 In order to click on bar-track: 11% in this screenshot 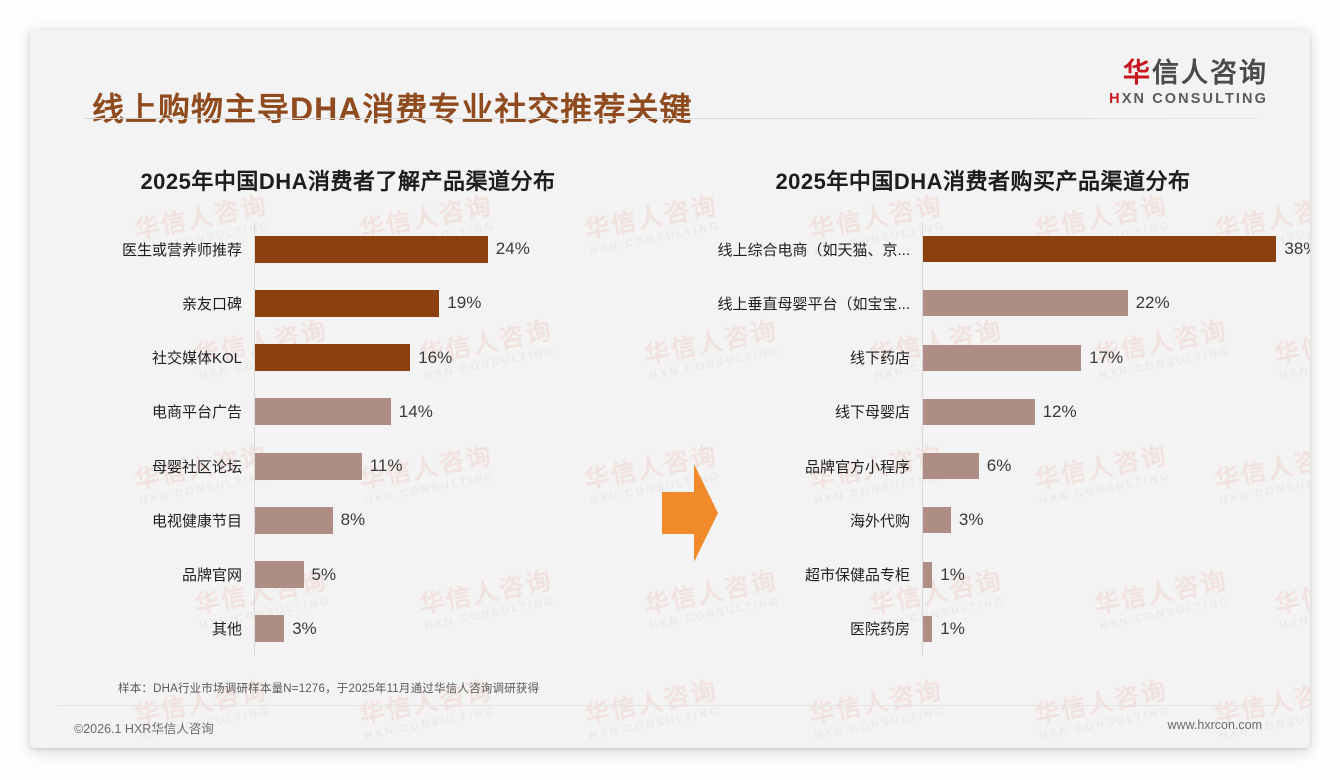, I will do `click(451, 466)`.